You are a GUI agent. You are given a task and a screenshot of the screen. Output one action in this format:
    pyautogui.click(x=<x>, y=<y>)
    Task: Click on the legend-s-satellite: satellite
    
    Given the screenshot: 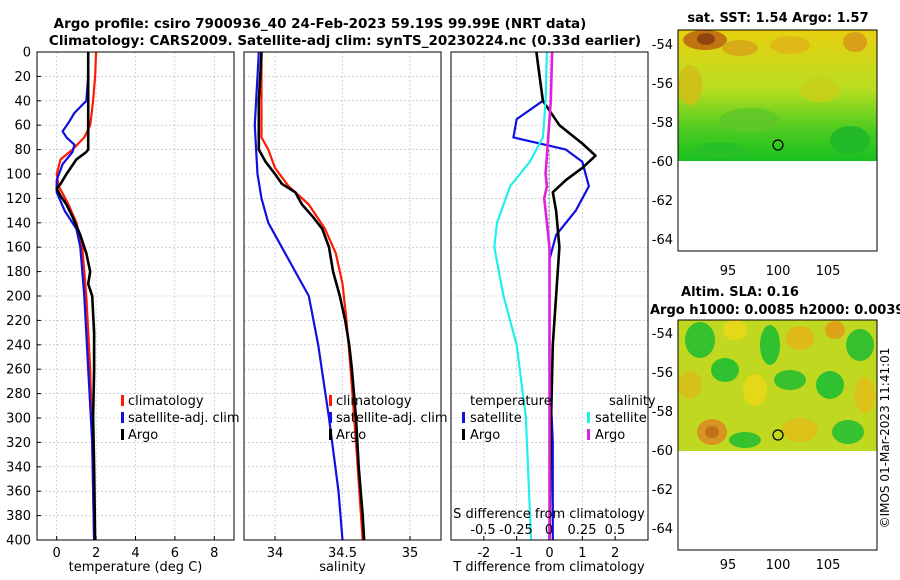 What is the action you would take?
    pyautogui.click(x=621, y=418)
    